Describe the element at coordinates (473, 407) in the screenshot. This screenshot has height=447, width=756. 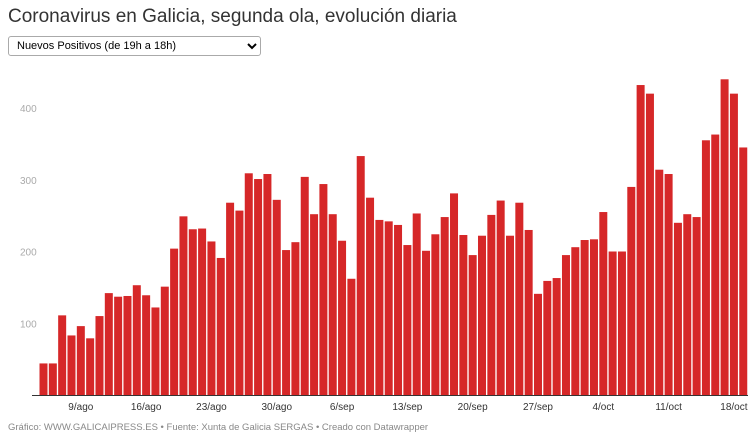
I see `x-tick-label: 20/sep` at that location.